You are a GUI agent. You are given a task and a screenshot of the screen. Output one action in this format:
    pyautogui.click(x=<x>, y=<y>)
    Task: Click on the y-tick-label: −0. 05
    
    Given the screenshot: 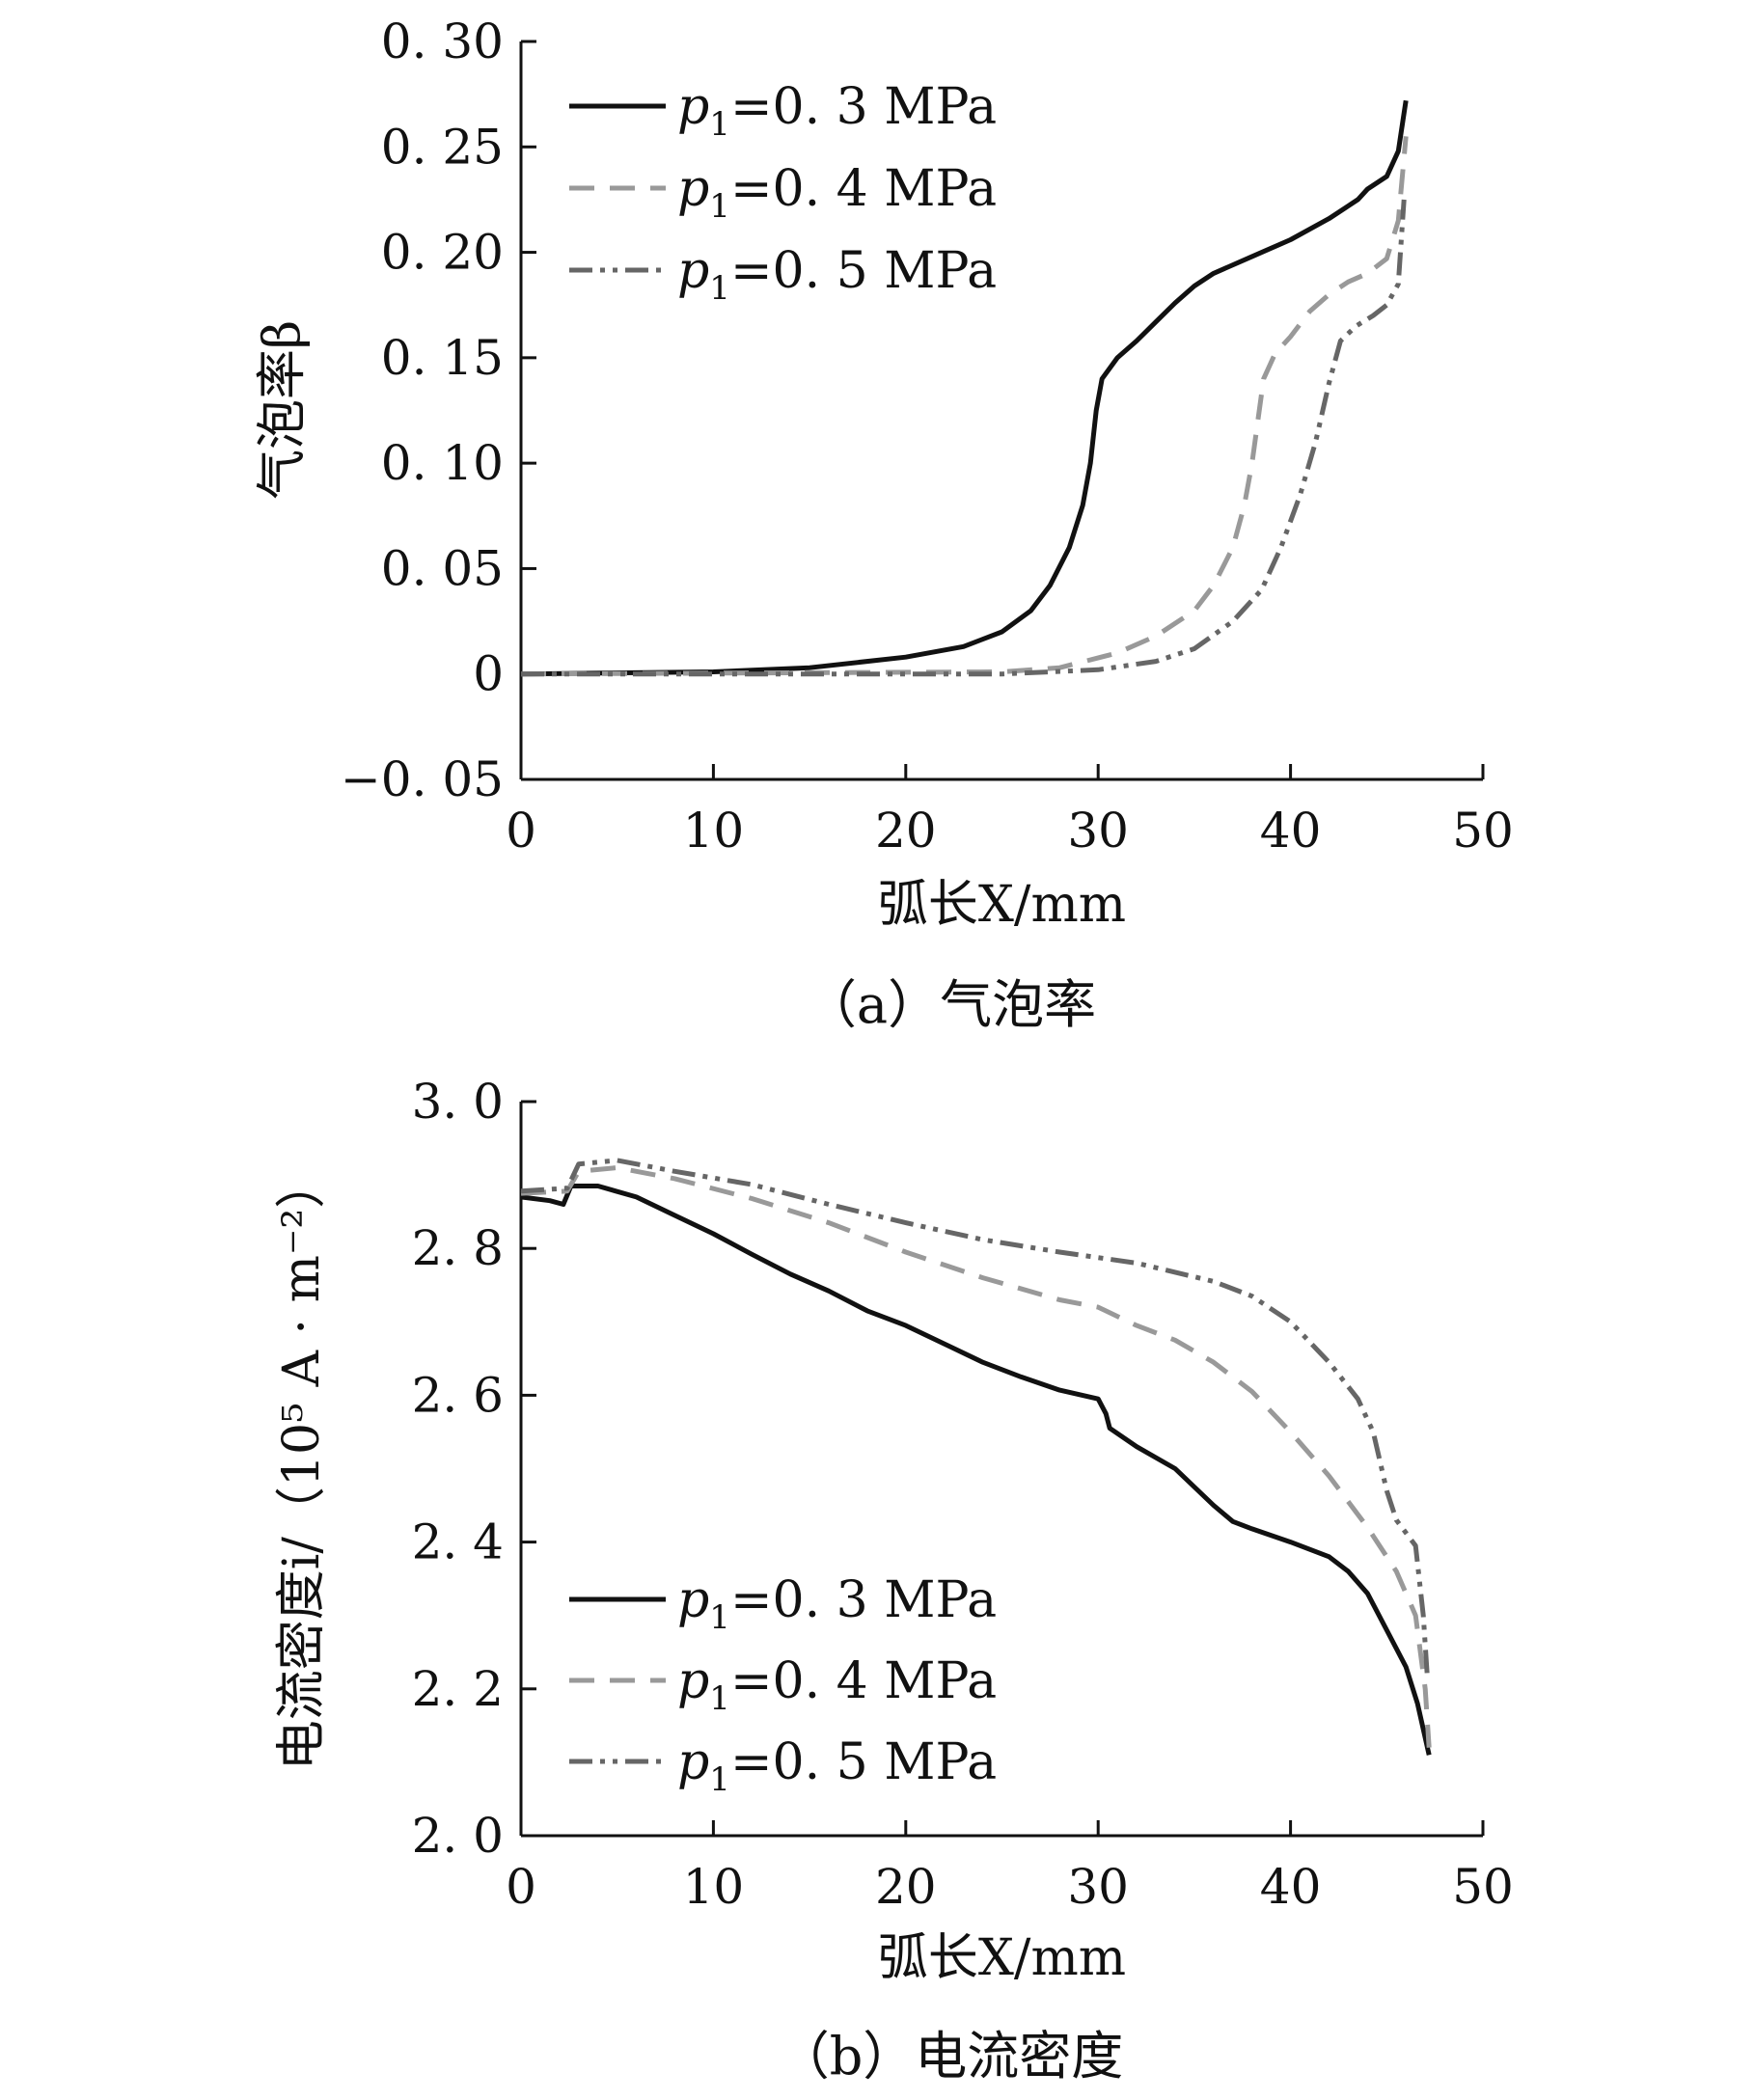 What is the action you would take?
    pyautogui.click(x=422, y=779)
    